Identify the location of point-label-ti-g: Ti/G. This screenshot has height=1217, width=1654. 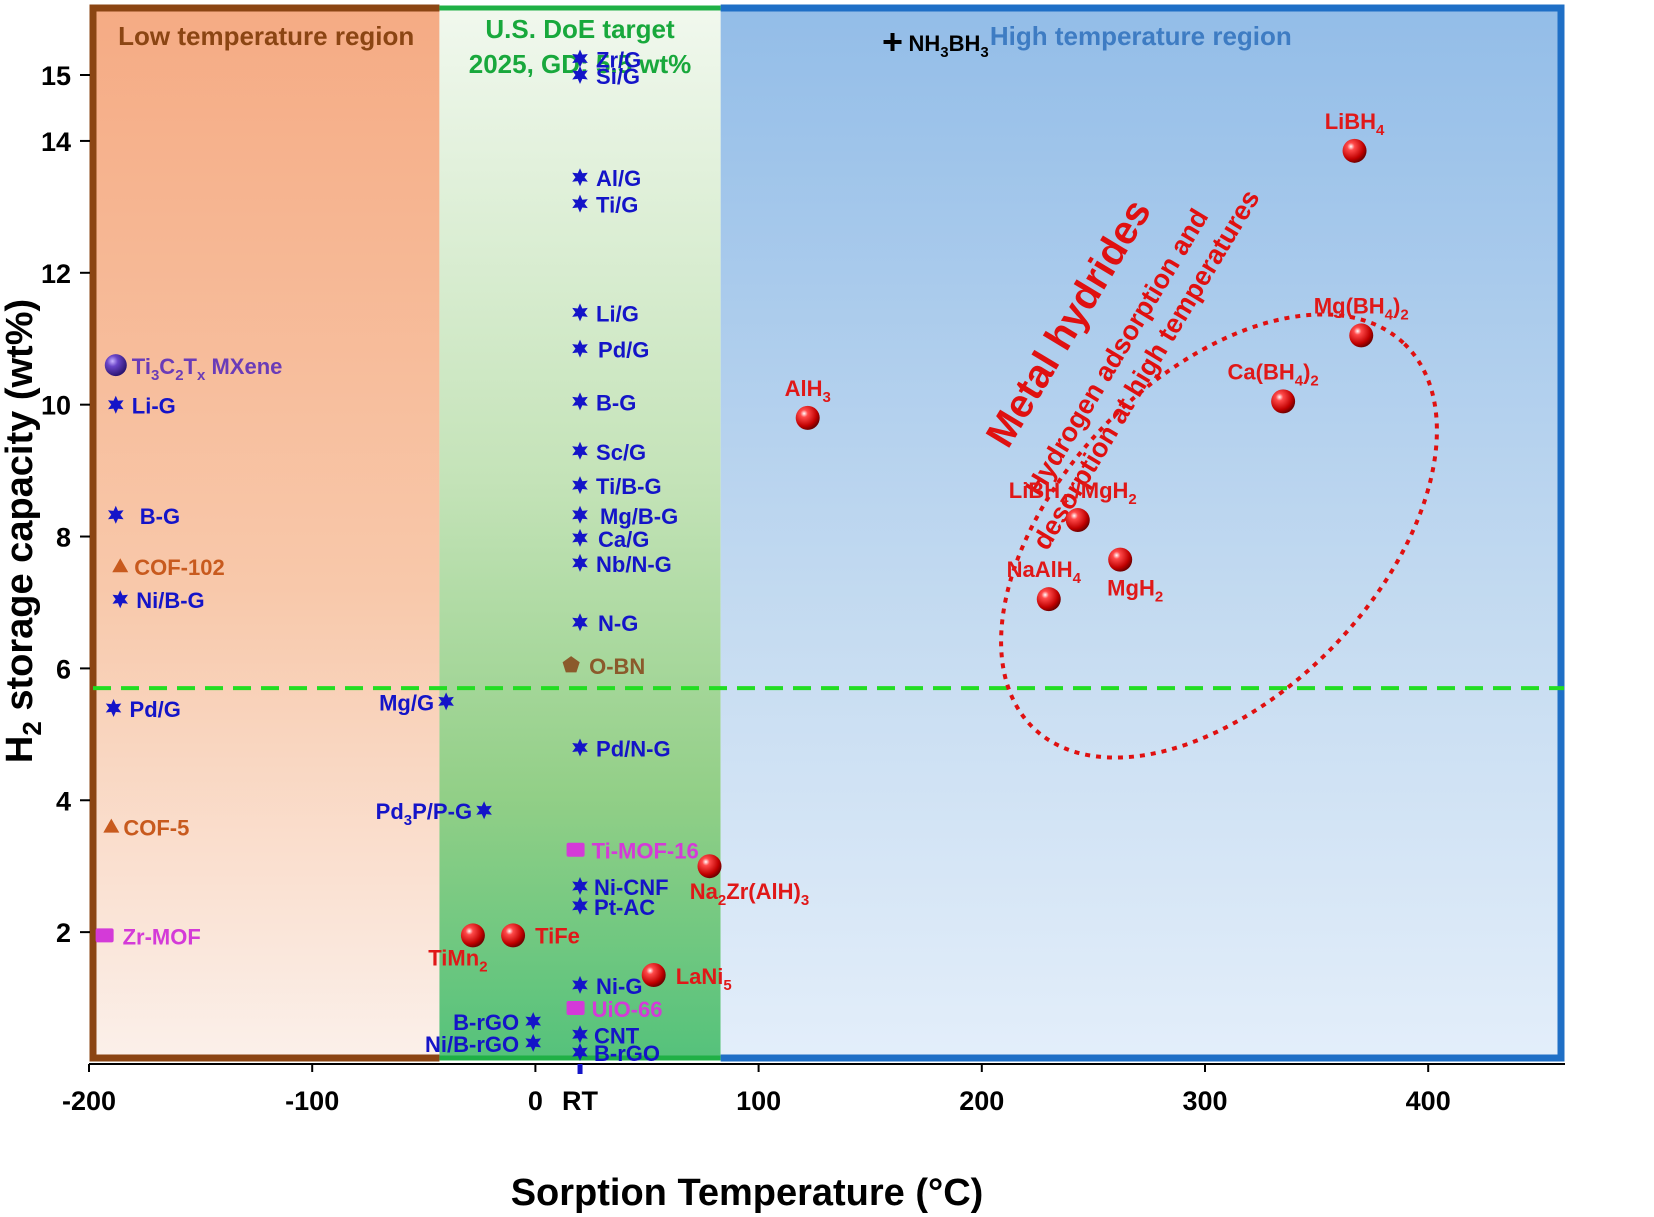
(617, 205).